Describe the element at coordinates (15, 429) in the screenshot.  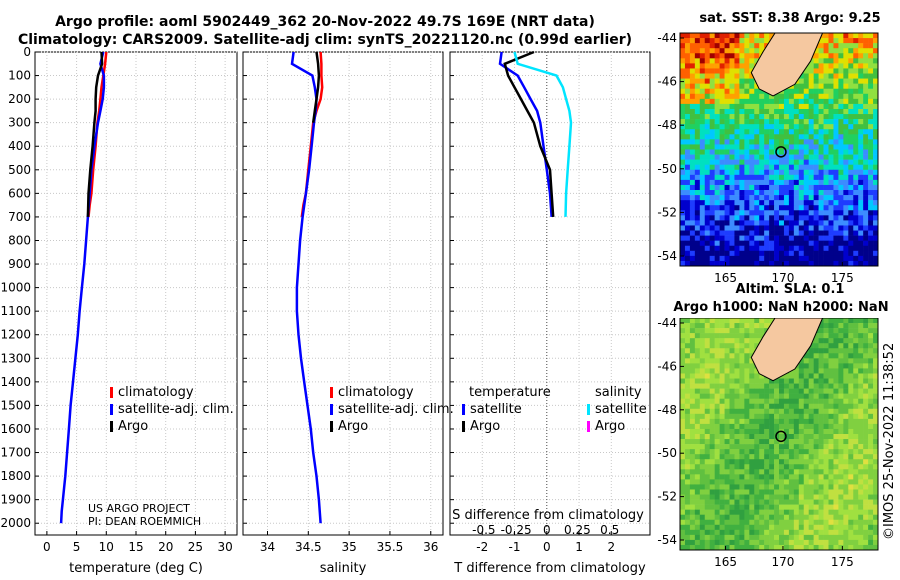
I see `depth-tick-label: 1600` at that location.